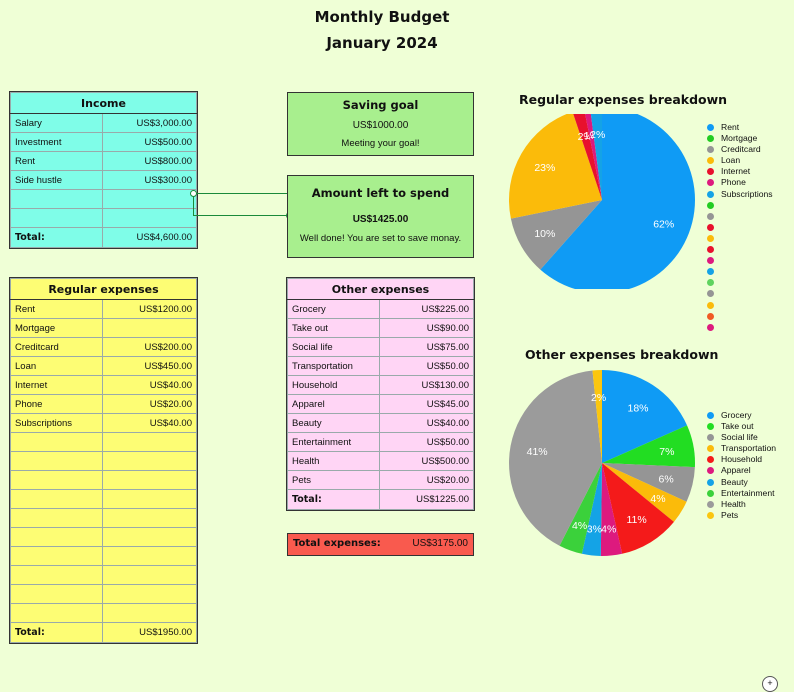 This screenshot has width=794, height=692. What do you see at coordinates (149, 347) in the screenshot?
I see `regular-amount-cell: US$200.00` at bounding box center [149, 347].